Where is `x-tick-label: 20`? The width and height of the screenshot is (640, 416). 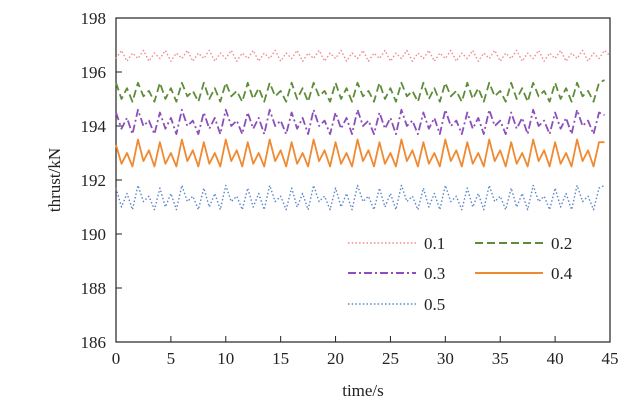 x-tick-label: 20 is located at coordinates (335, 358).